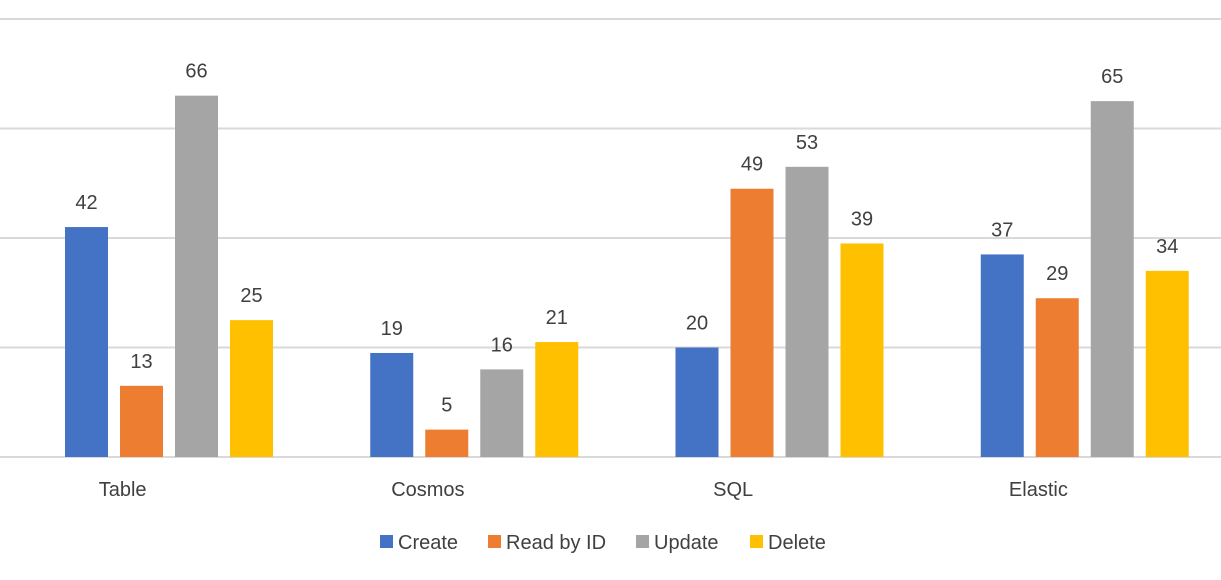 Image resolution: width=1221 pixels, height=580 pixels. I want to click on legend-swatch-delete, so click(756, 541).